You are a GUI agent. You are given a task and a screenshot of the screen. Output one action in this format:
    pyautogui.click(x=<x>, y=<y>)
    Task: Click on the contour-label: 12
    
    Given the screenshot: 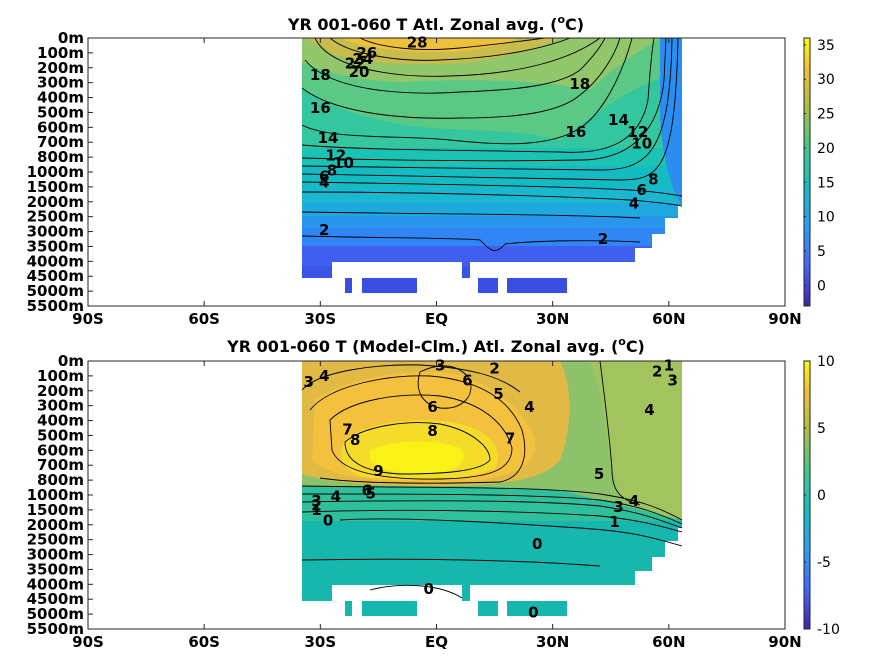 What is the action you would take?
    pyautogui.click(x=335, y=156)
    